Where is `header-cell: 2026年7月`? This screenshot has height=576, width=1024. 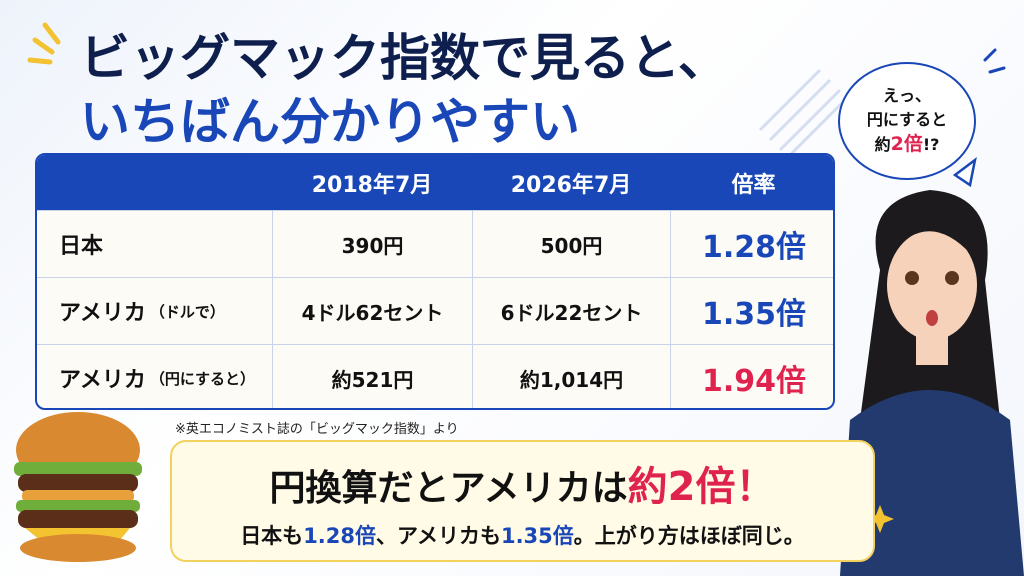
header-cell: 2026年7月 is located at coordinates (571, 182).